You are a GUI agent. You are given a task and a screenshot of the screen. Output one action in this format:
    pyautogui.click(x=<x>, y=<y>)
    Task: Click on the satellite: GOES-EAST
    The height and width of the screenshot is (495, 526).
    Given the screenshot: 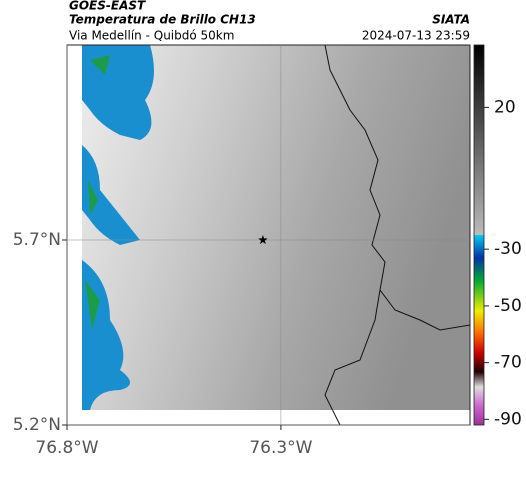 What is the action you would take?
    pyautogui.click(x=107, y=6)
    